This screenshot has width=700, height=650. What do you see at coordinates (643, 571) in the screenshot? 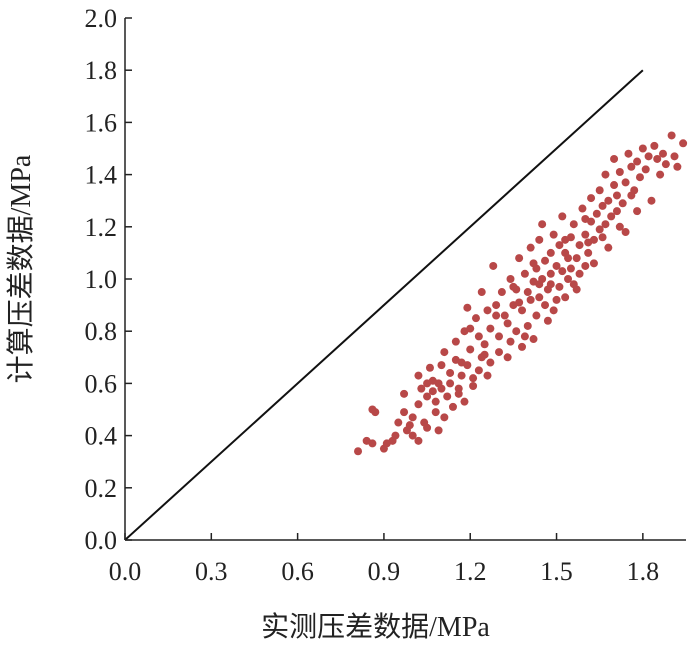
I see `x-tick-label: 1.8` at bounding box center [643, 571].